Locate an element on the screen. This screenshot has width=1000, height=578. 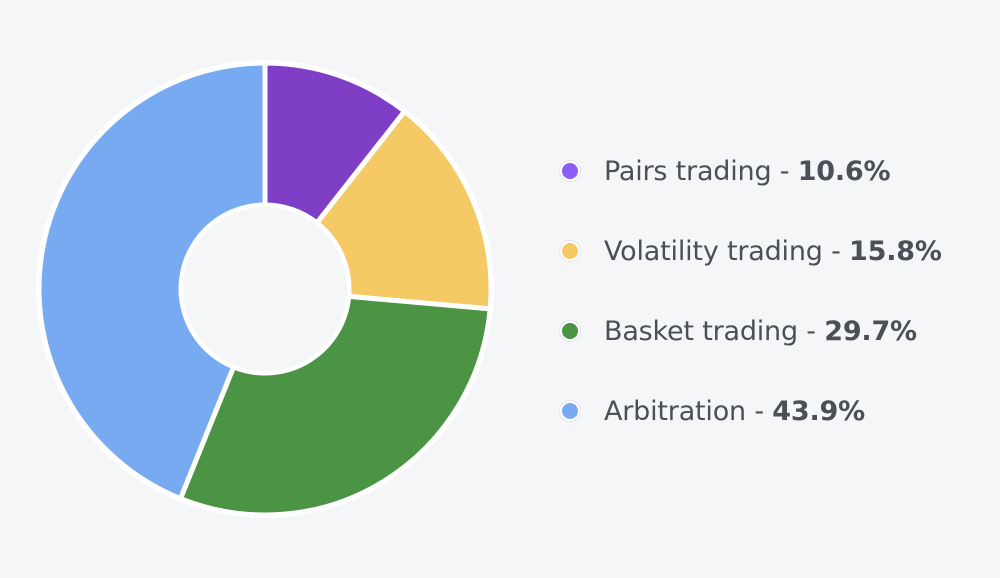
legend-item-volatility-trading: Volatility trading - 15.8% is located at coordinates (751, 251).